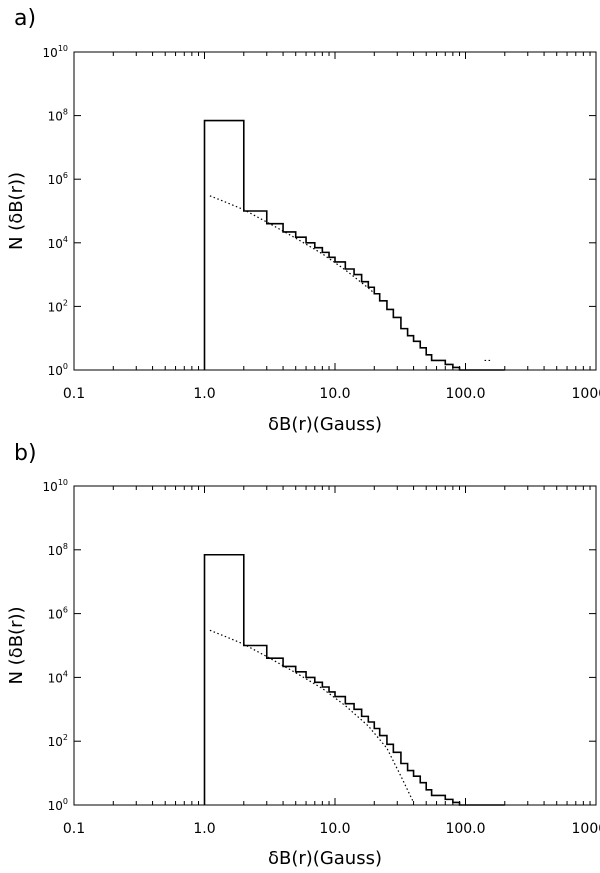 This screenshot has width=600, height=873. Describe the element at coordinates (25, 453) in the screenshot. I see `panel-label: b)` at that location.